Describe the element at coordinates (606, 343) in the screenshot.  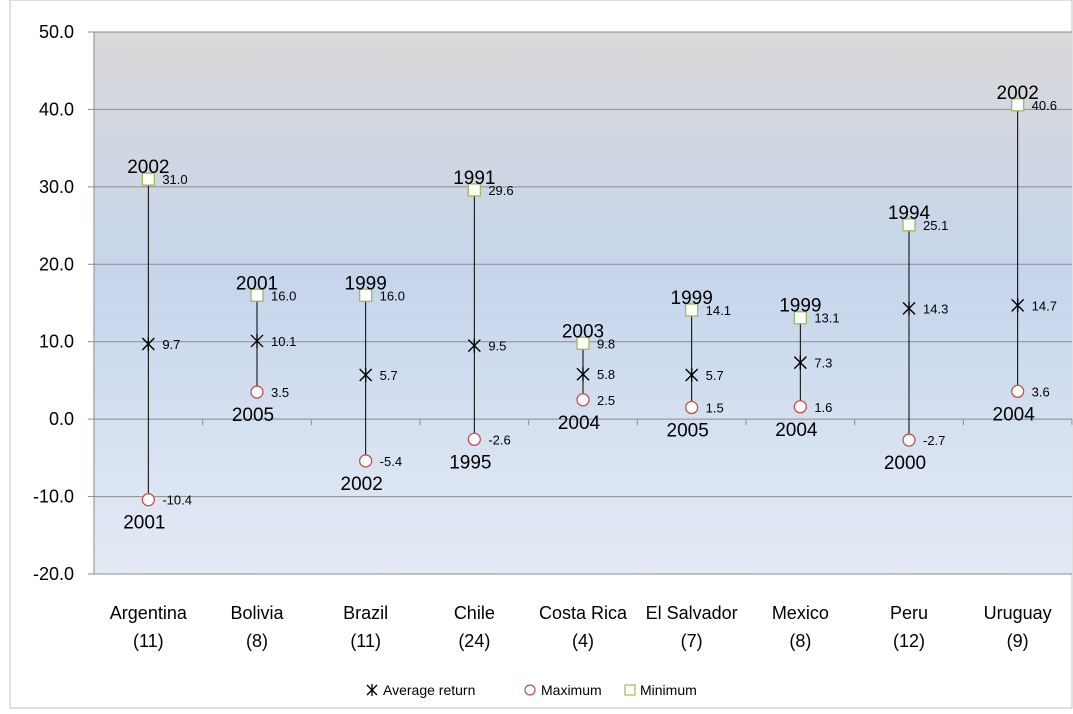
I see `minimum-value-label: 9.8` at that location.